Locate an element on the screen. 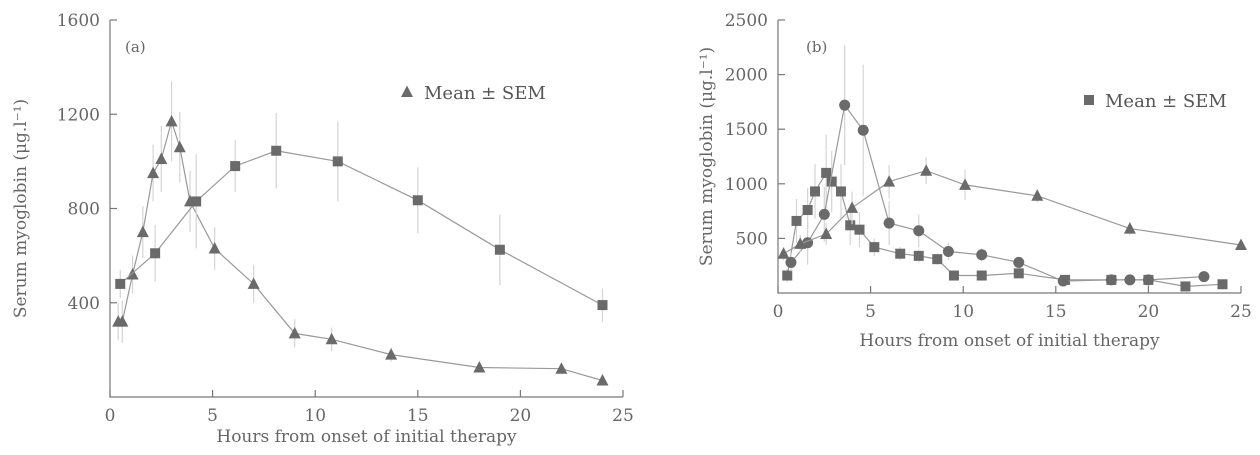 The width and height of the screenshot is (1260, 455). x-tick-label-b: 25 is located at coordinates (1241, 312).